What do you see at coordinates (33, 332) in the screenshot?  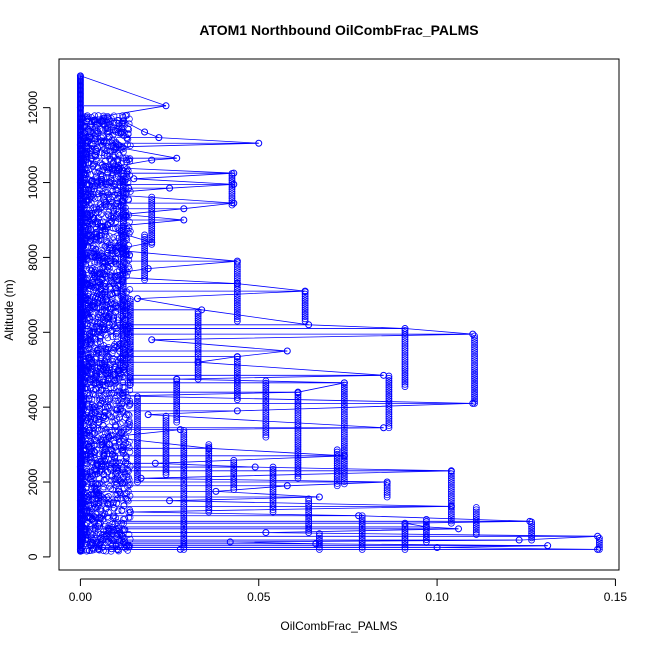 I see `y-tick-label: 6000` at bounding box center [33, 332].